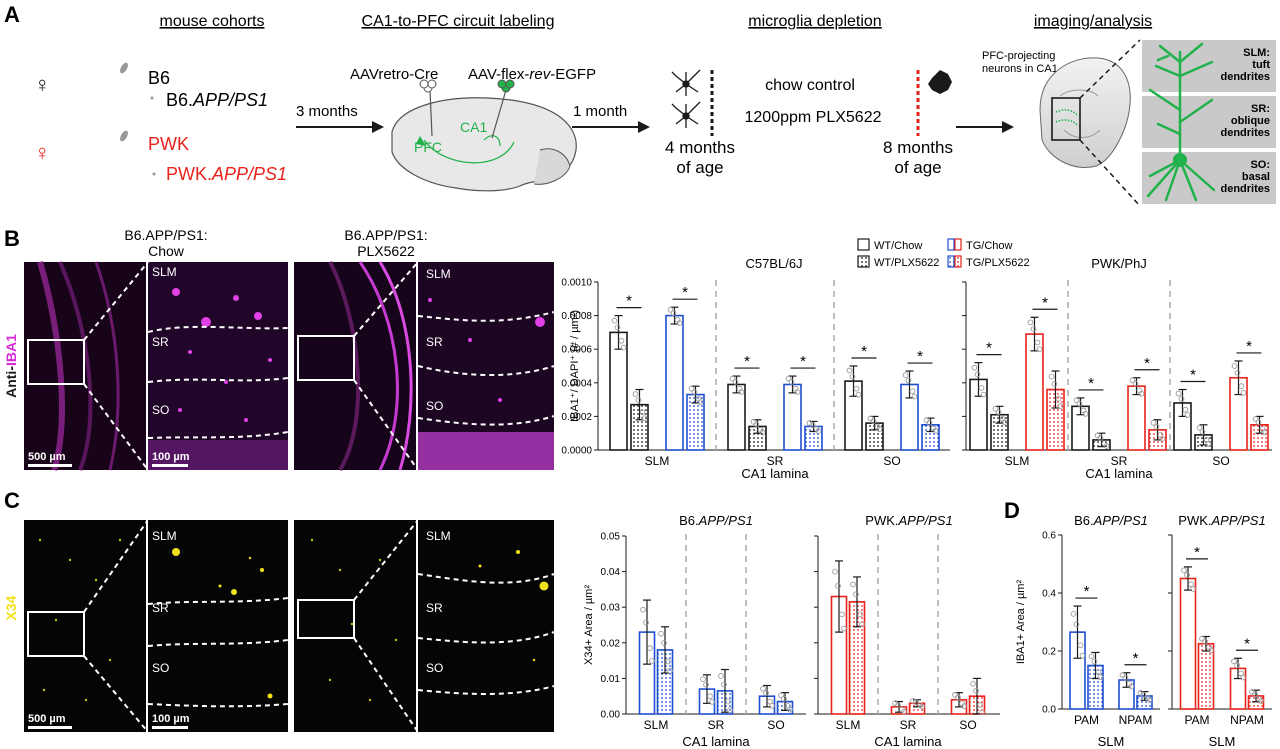 The image size is (1280, 749). I want to click on legend-wt-chow-swatch, so click(863, 244).